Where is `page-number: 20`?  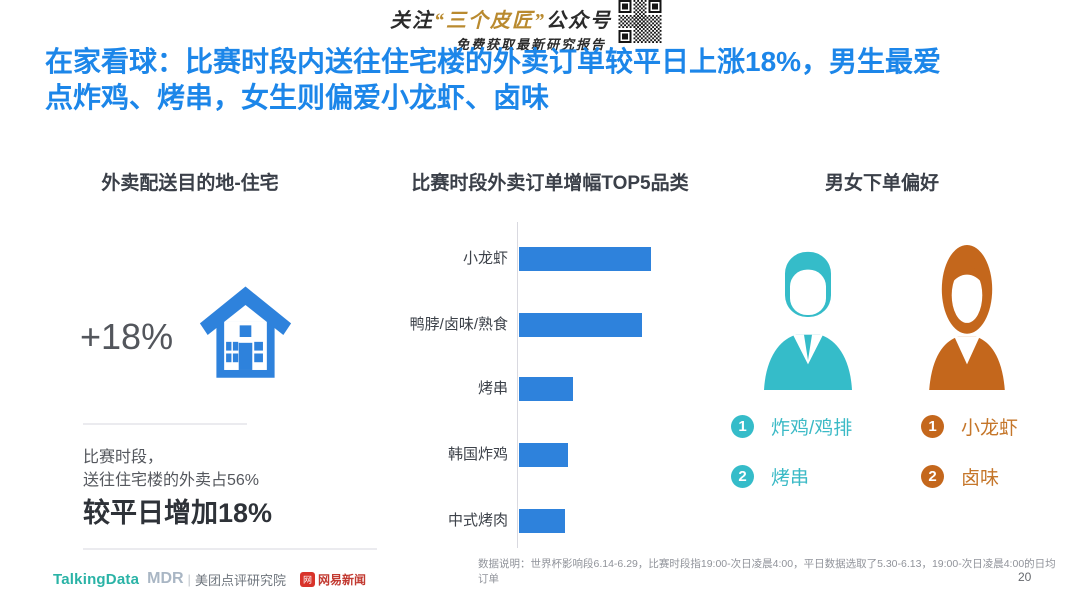 page-number: 20 is located at coordinates (1025, 577).